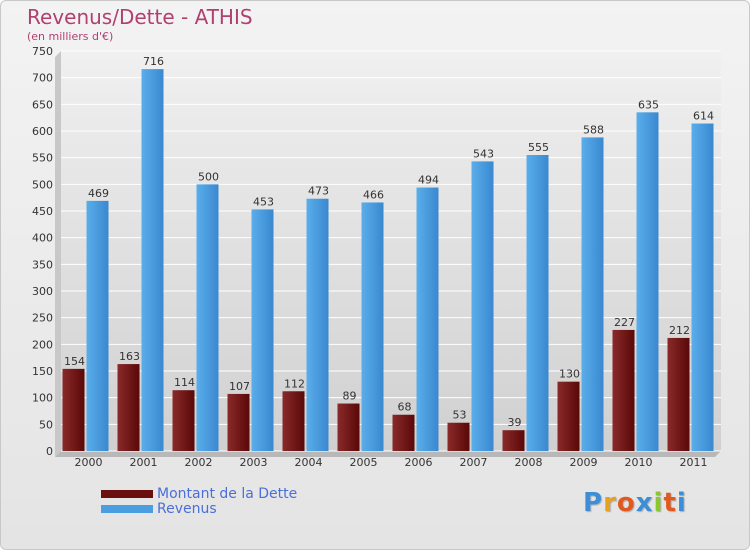  Describe the element at coordinates (670, 503) in the screenshot. I see `logo-letter: t` at that location.